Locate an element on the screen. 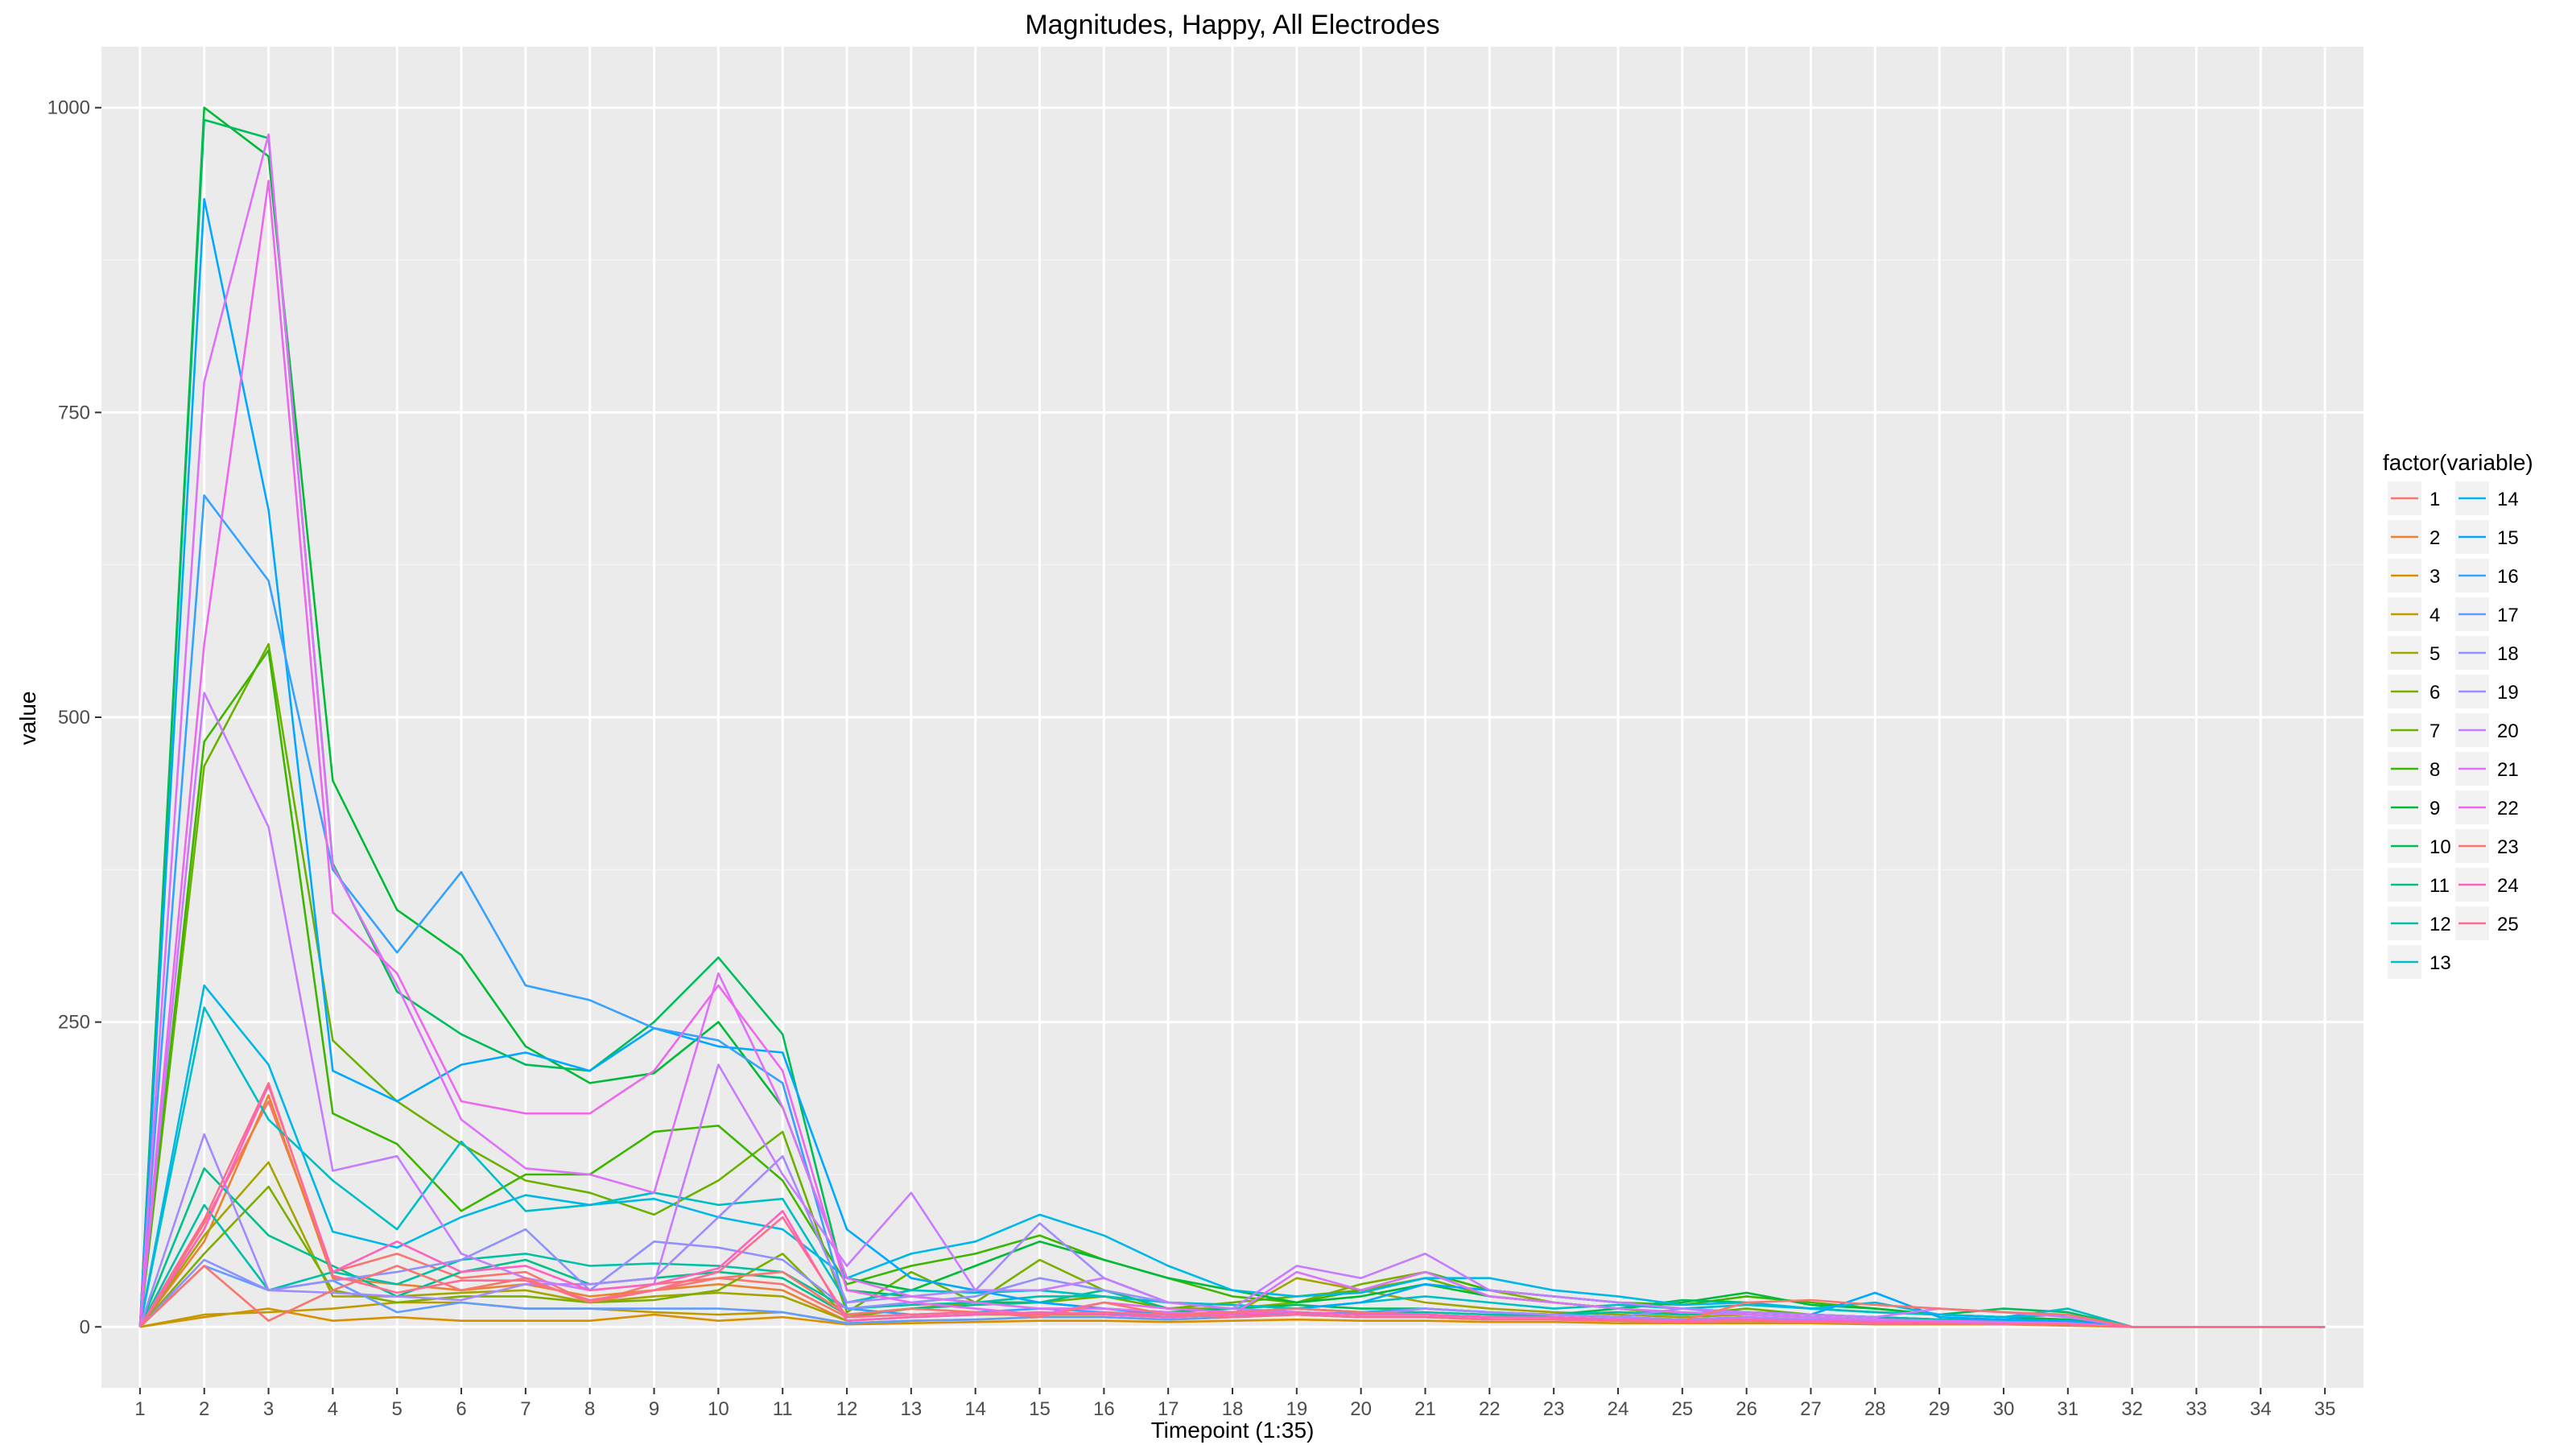  x-tick-label: 14 is located at coordinates (975, 1409).